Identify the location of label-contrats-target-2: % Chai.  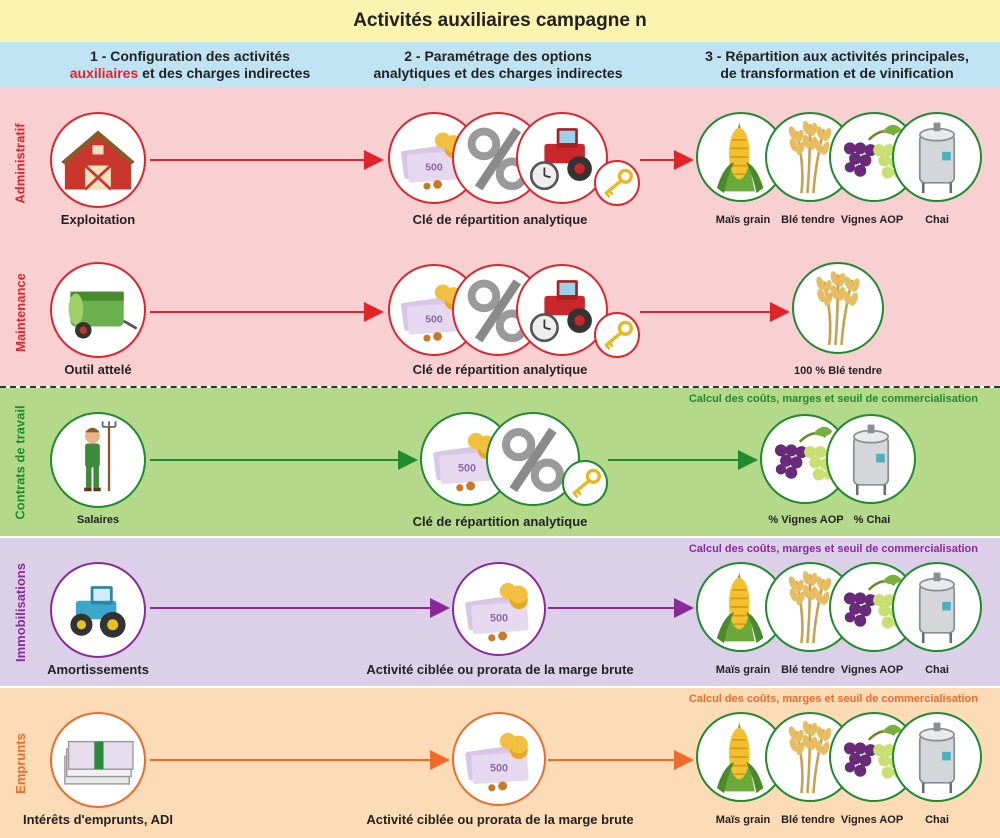
(872, 520).